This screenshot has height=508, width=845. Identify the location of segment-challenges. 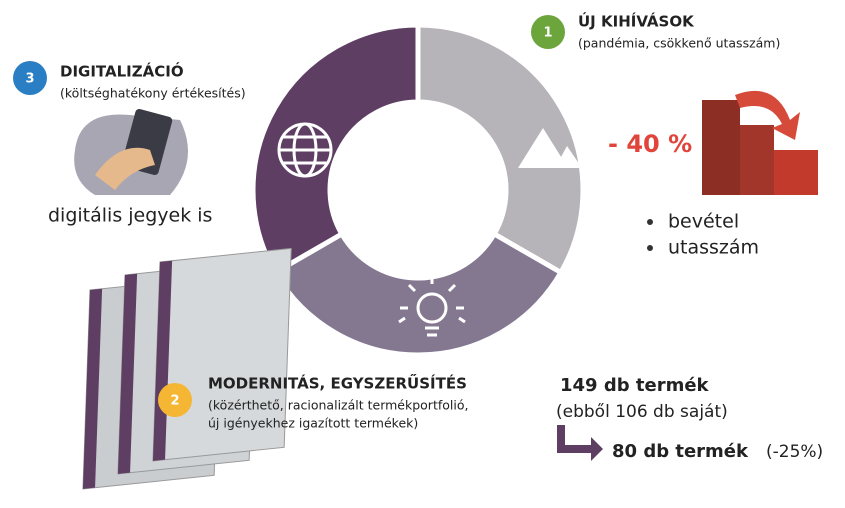
(500, 149).